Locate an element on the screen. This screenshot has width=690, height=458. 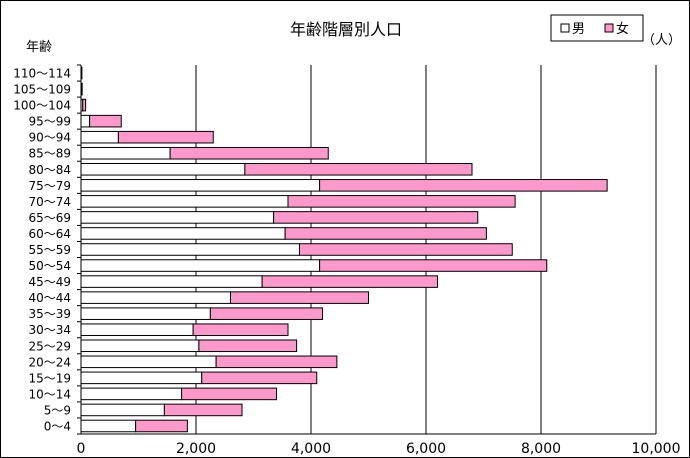
y-tick-label: 20～24 is located at coordinates (49, 362).